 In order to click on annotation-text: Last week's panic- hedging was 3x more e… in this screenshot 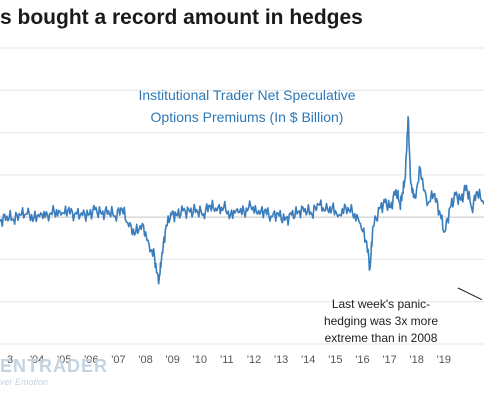, I will do `click(381, 321)`.